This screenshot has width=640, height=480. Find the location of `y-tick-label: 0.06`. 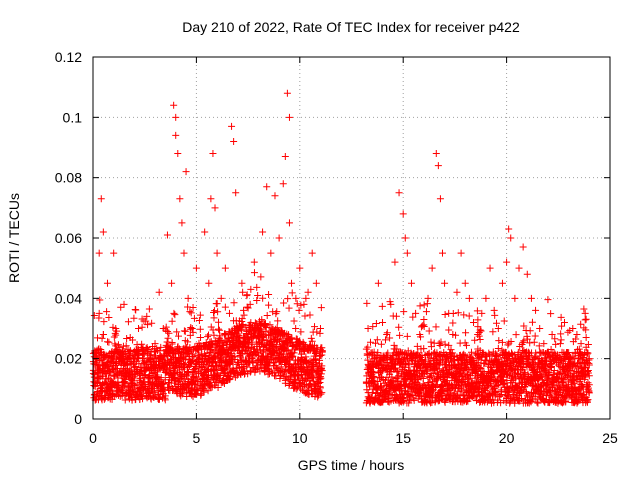

y-tick-label: 0.06 is located at coordinates (68, 238).